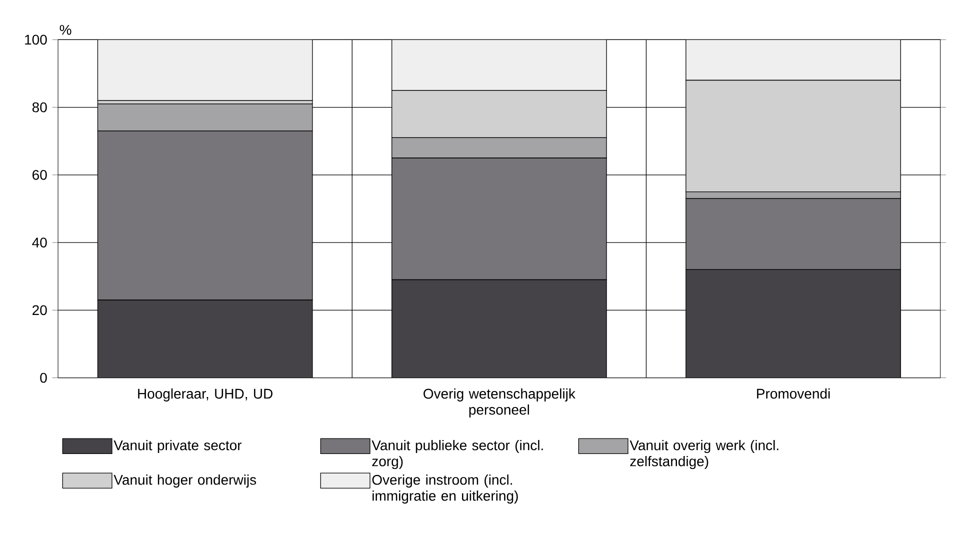 This screenshot has width=955, height=559. What do you see at coordinates (39, 107) in the screenshot?
I see `y-tick-label: 80` at bounding box center [39, 107].